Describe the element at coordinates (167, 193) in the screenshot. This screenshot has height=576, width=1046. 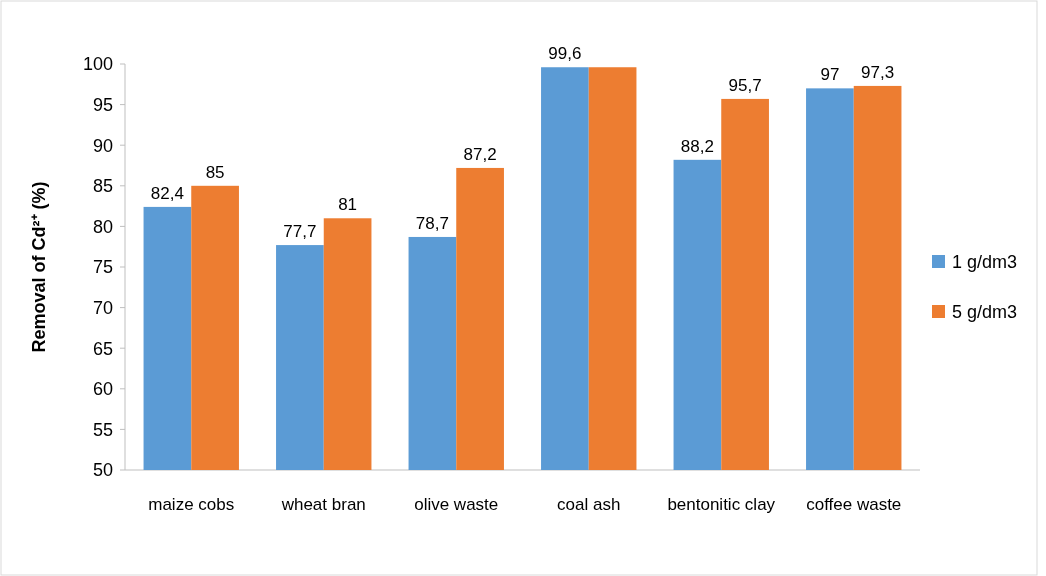
I see `data-label: 82,4` at that location.